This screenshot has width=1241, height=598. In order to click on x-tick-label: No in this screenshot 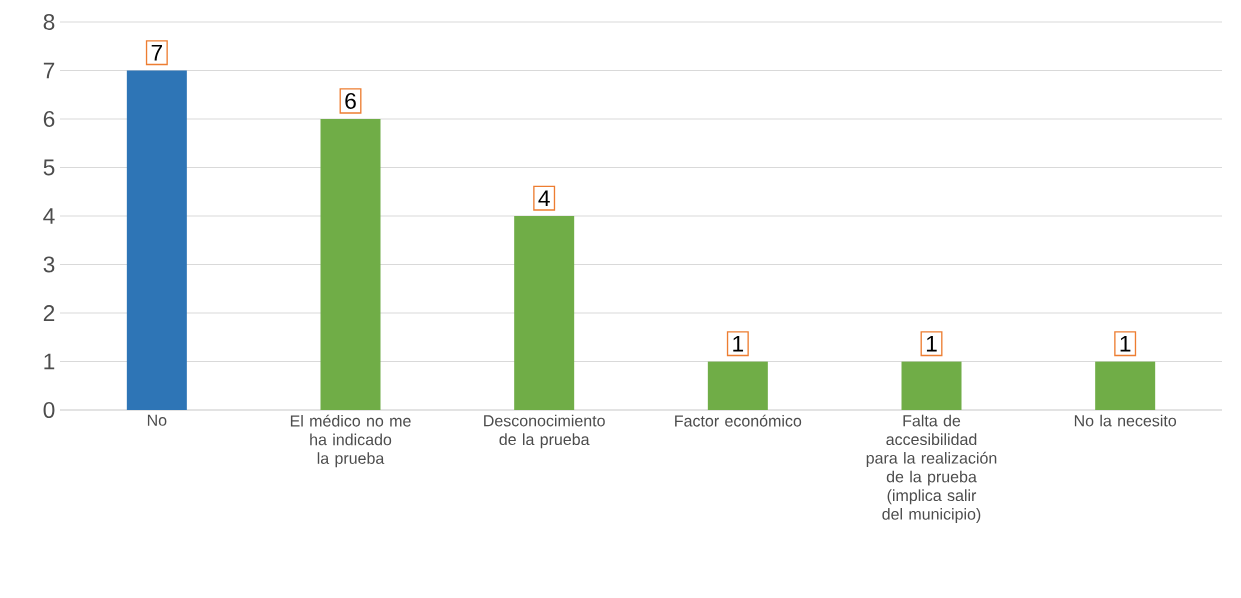, I will do `click(157, 420)`.